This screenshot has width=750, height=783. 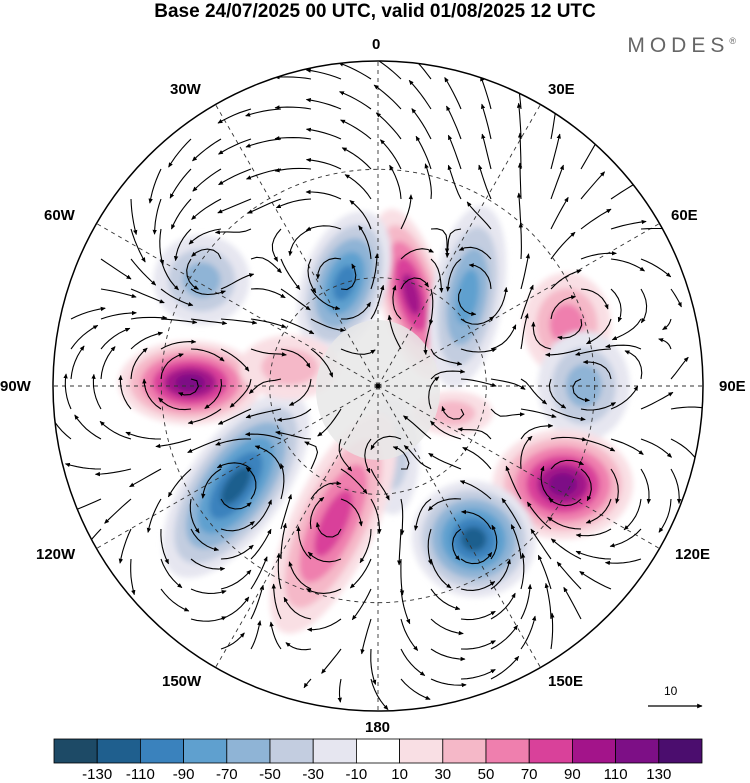 I want to click on colorbar-tick-label: -110, so click(x=140, y=774).